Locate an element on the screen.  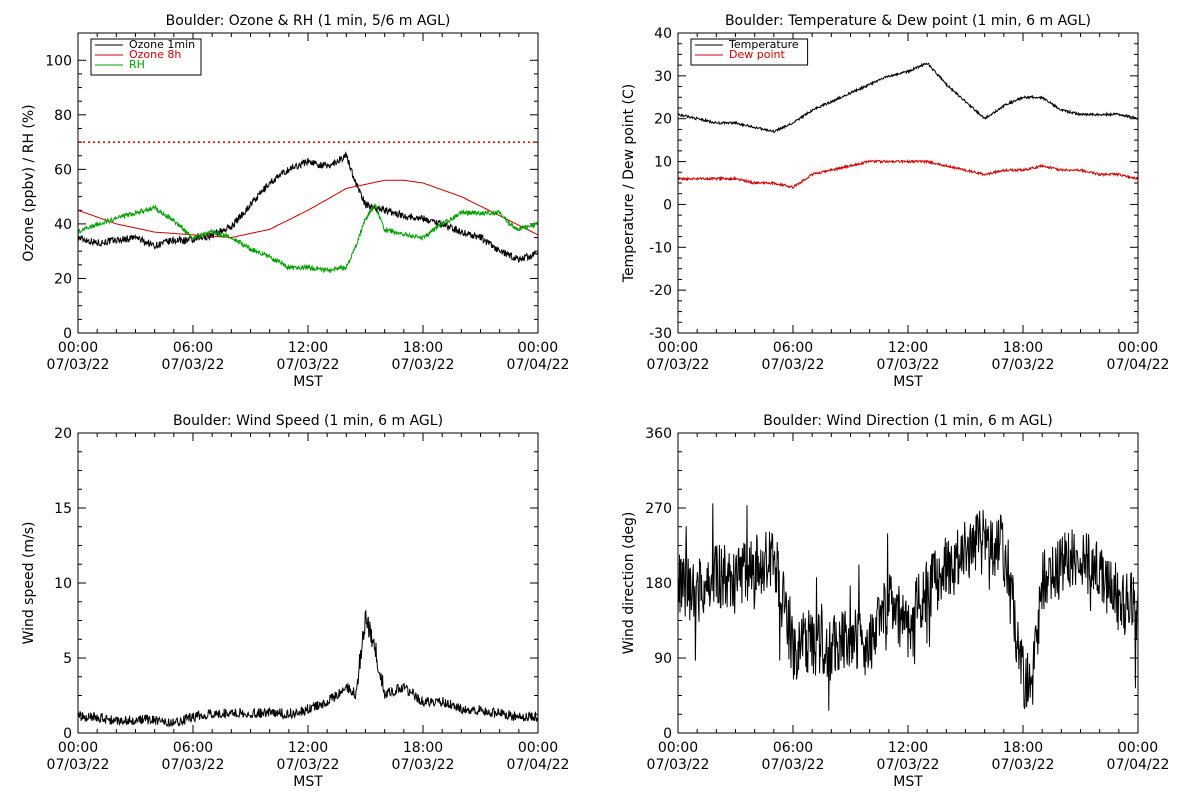
y-tick-label: 90 is located at coordinates (663, 659).